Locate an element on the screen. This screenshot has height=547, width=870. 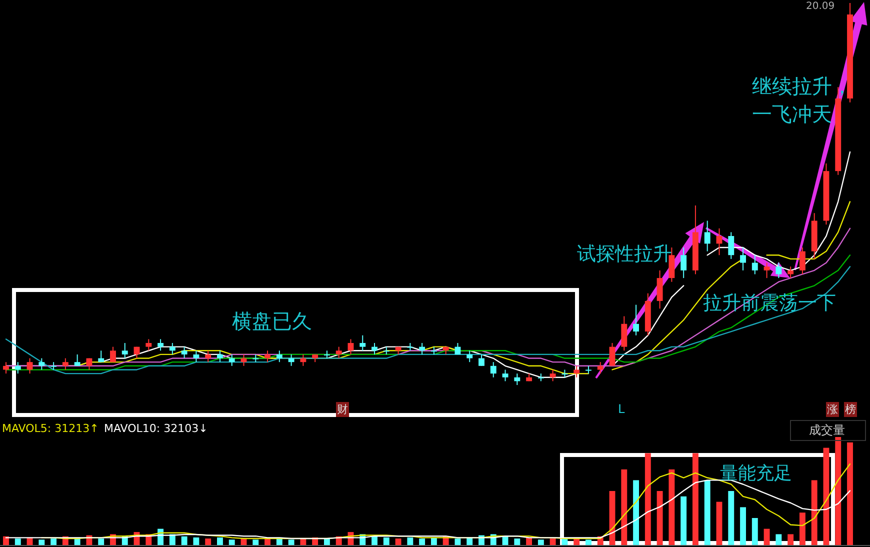
annotation: 20.09 is located at coordinates (820, 6).